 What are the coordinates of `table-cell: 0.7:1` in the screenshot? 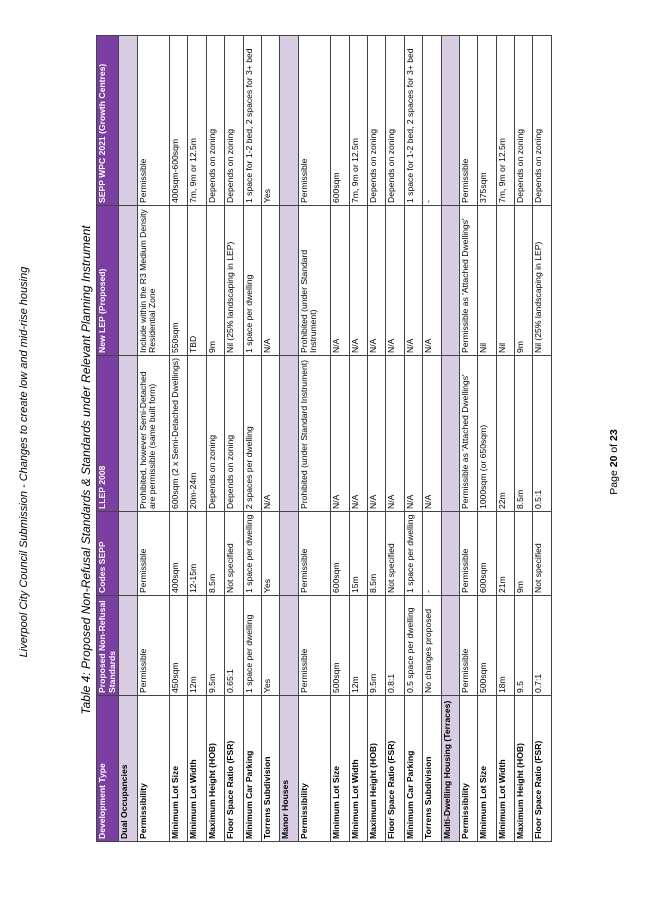 It's located at (542, 645).